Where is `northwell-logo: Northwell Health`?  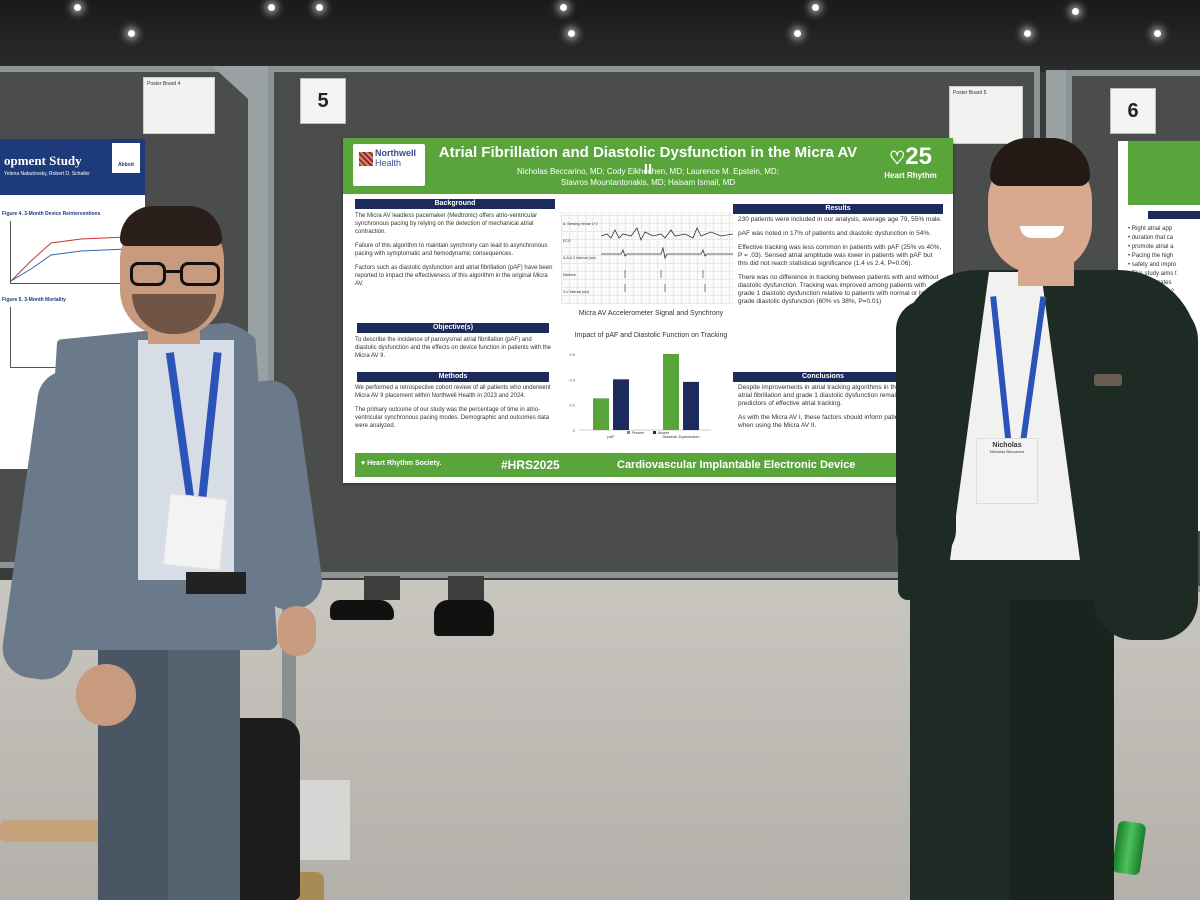
northwell-logo: Northwell Health is located at coordinates (389, 165).